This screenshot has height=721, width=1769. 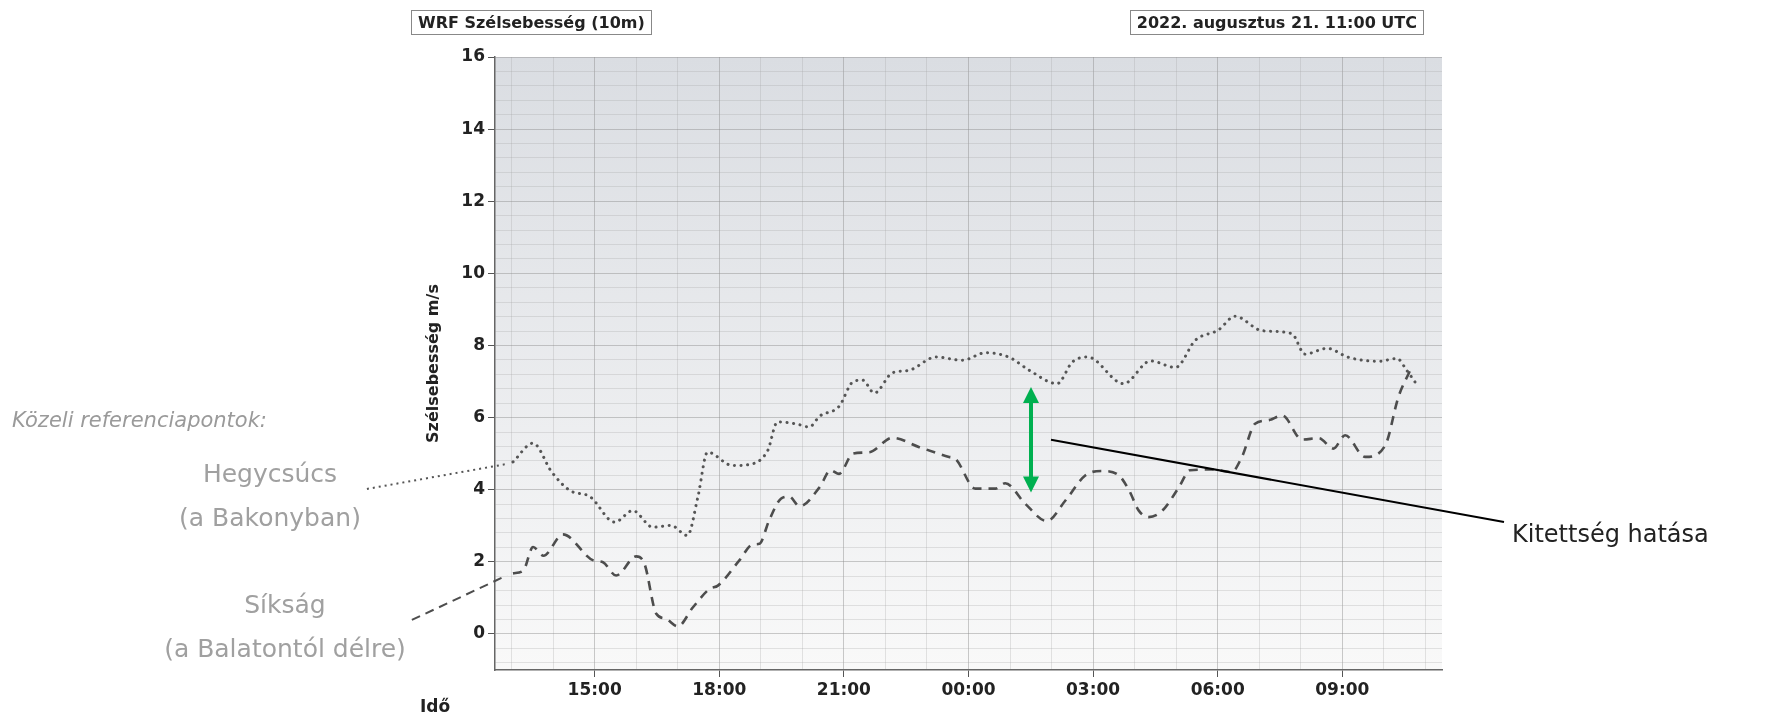 I want to click on y-tick-label: 4, so click(x=479, y=488).